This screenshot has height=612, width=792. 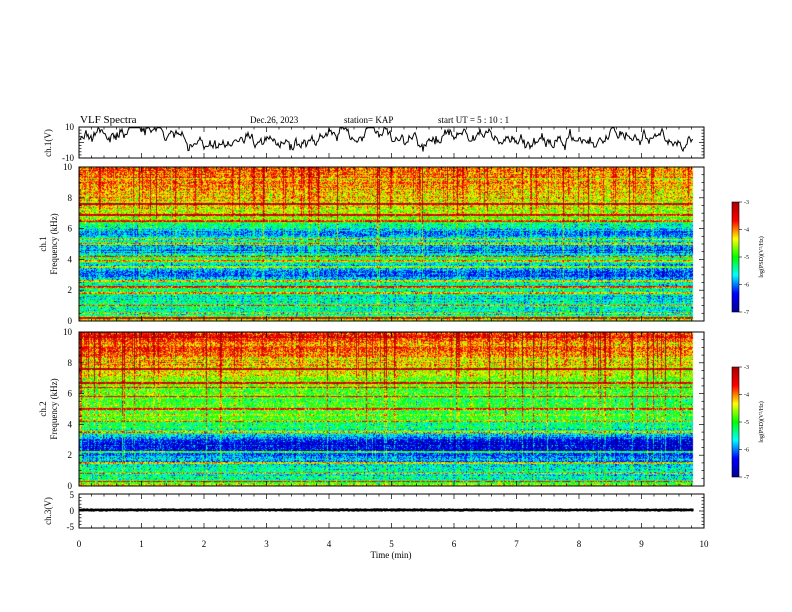 What do you see at coordinates (641, 544) in the screenshot?
I see `time-axis-tick: 9` at bounding box center [641, 544].